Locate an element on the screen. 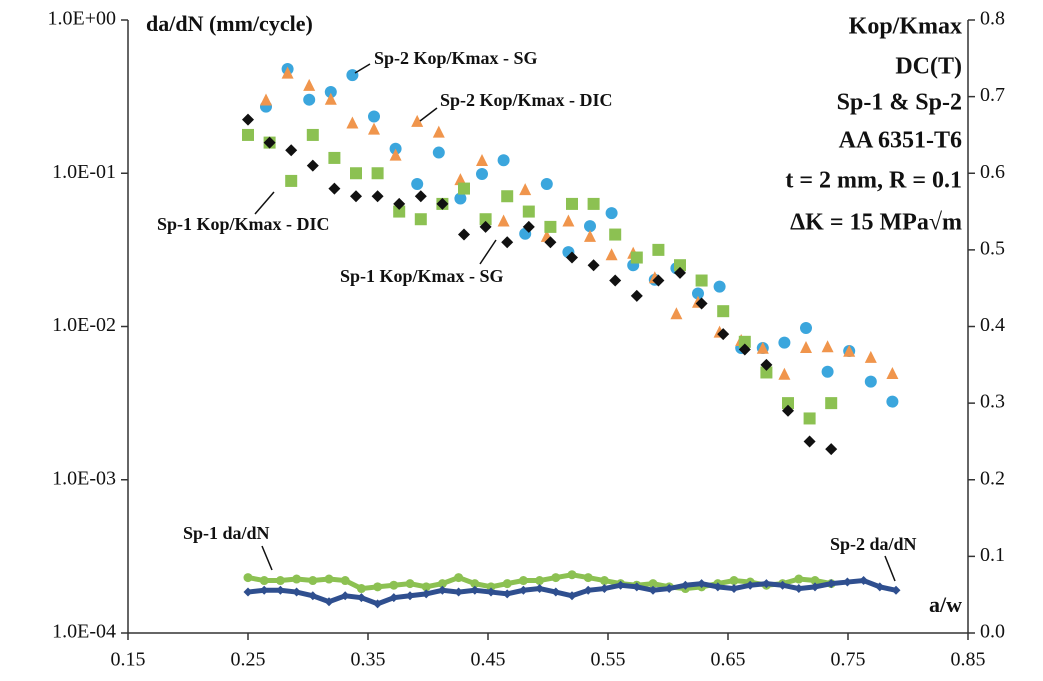  x-tick-label: 0.55 is located at coordinates (608, 660).